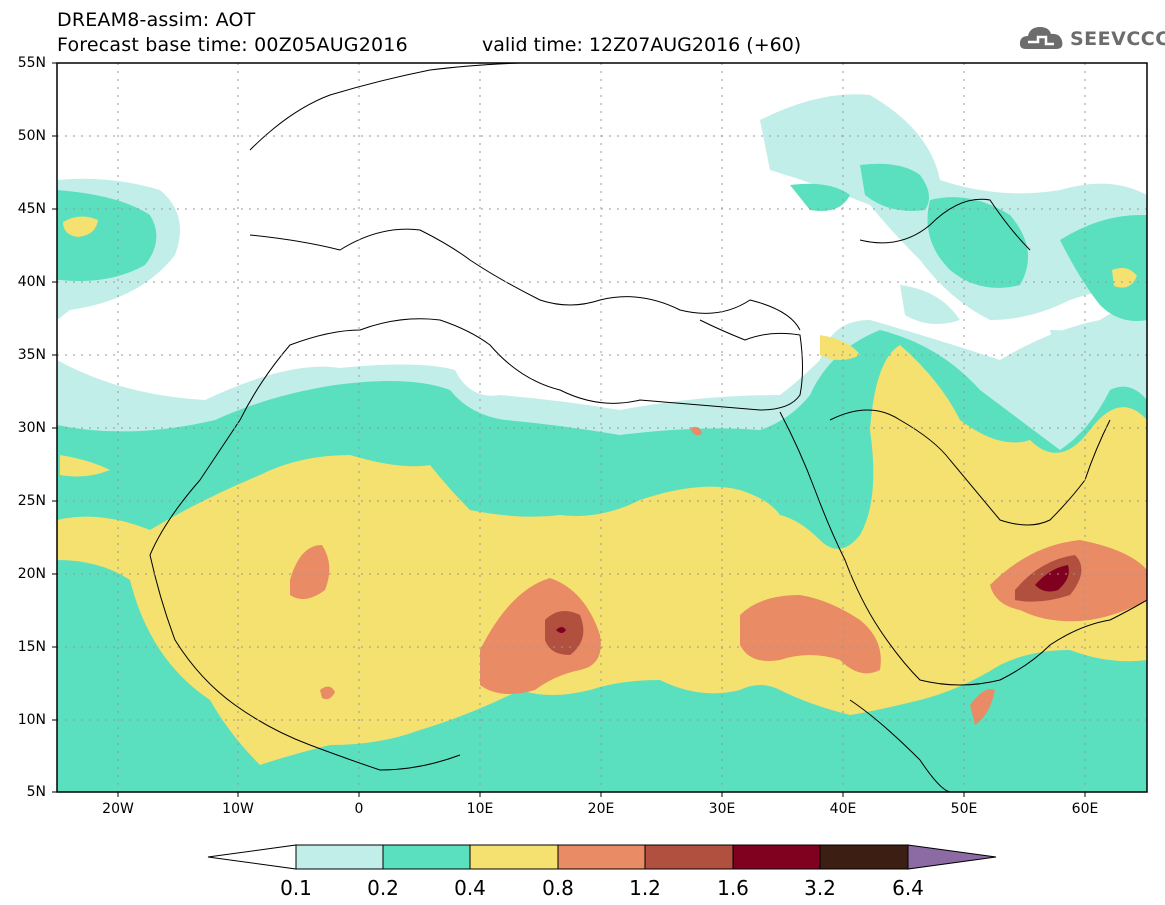 This screenshot has width=1165, height=905. What do you see at coordinates (31, 209) in the screenshot?
I see `lat-label: 45N` at bounding box center [31, 209].